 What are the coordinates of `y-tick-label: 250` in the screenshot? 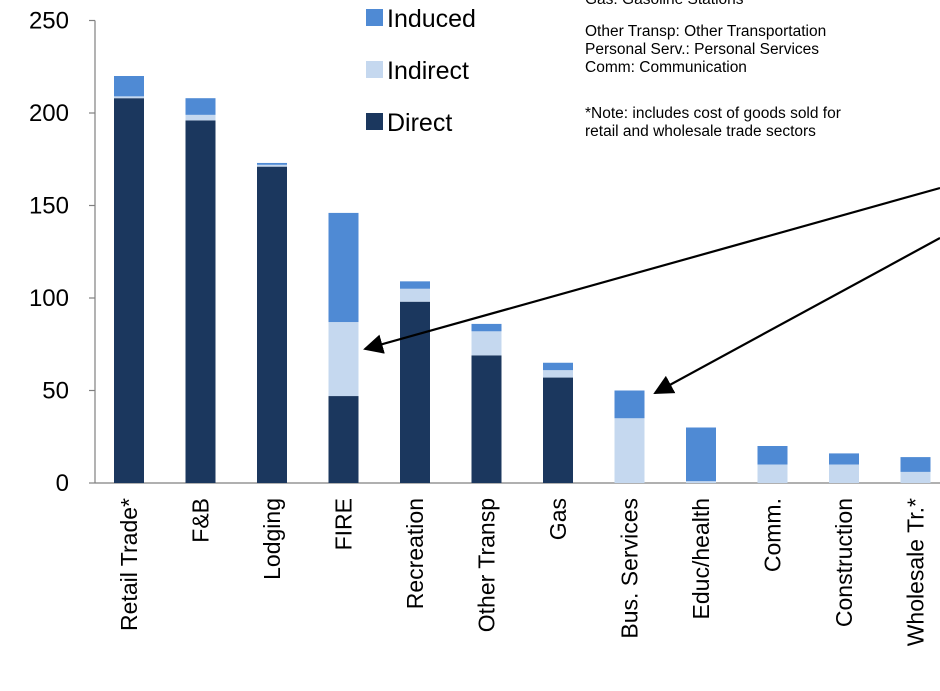 It's located at (49, 21).